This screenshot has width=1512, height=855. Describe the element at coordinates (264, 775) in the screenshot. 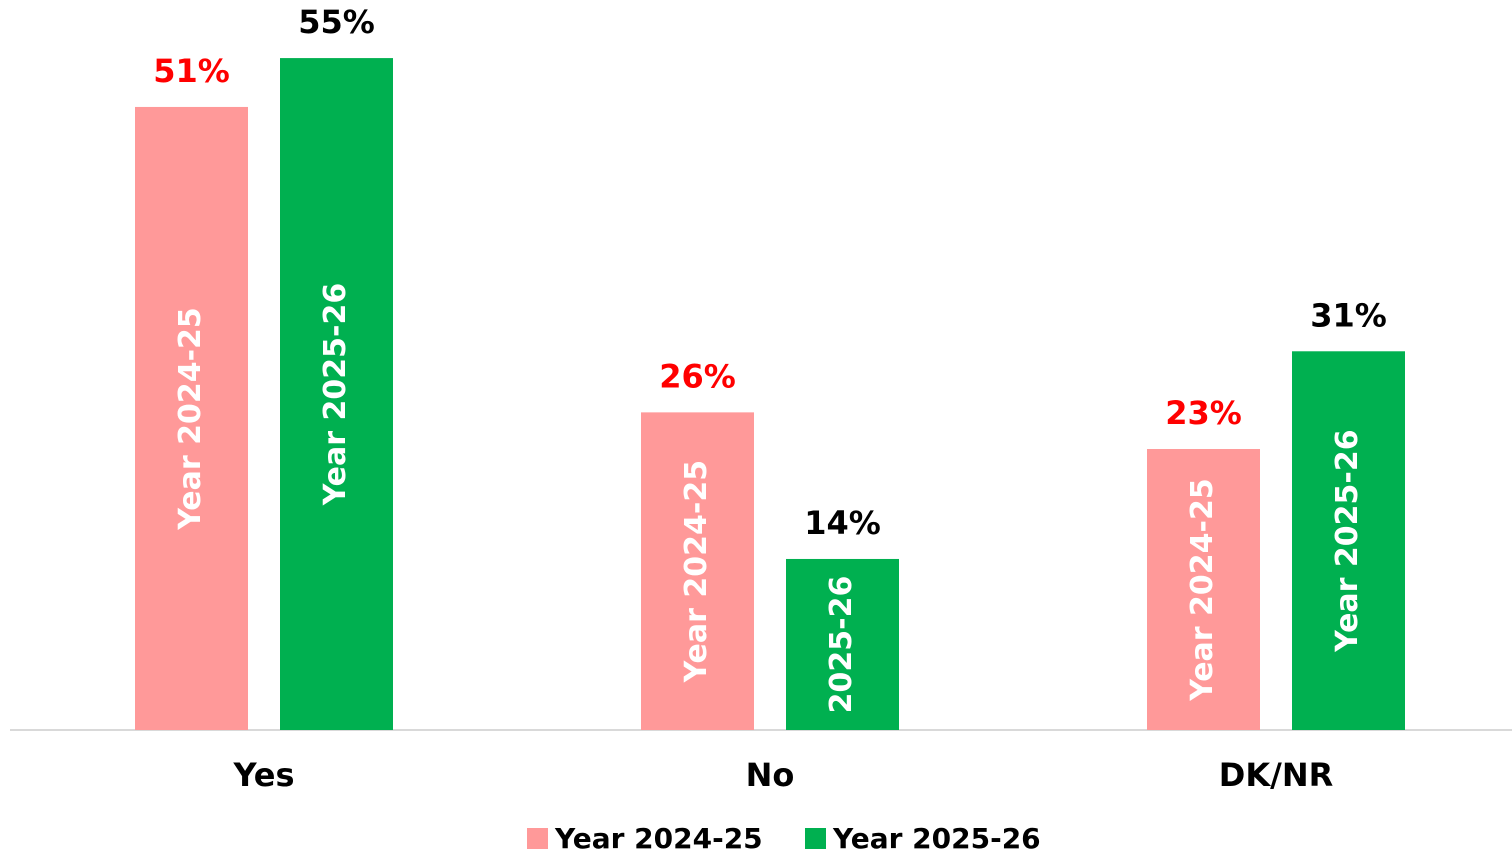

I see `x-tick-label: Yes` at that location.